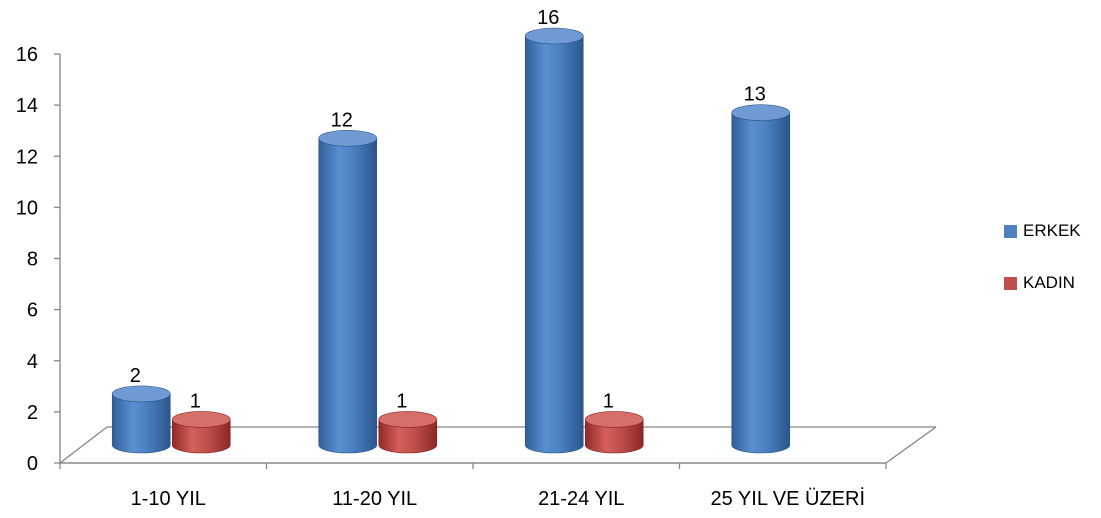 The height and width of the screenshot is (518, 1101). I want to click on legend-swatch-kadin, so click(1010, 283).